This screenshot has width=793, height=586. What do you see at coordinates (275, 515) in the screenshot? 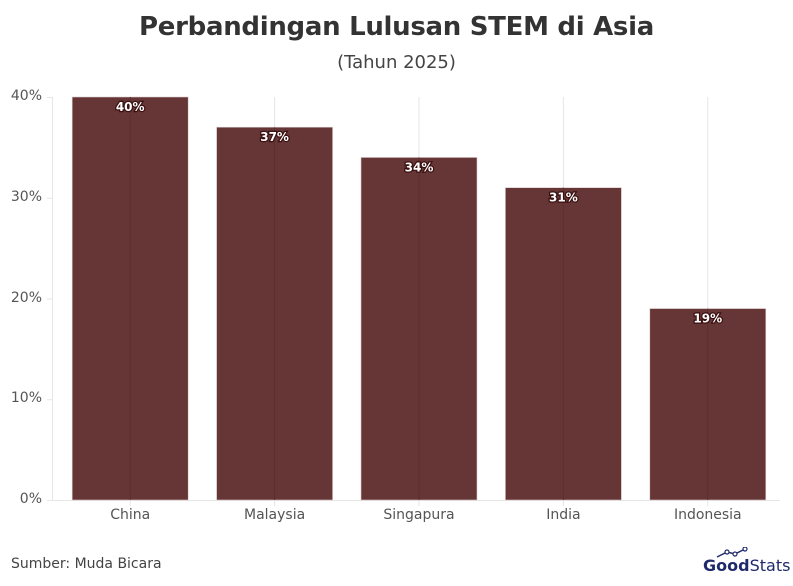
I see `x-tick-label: Malaysia` at bounding box center [275, 515].